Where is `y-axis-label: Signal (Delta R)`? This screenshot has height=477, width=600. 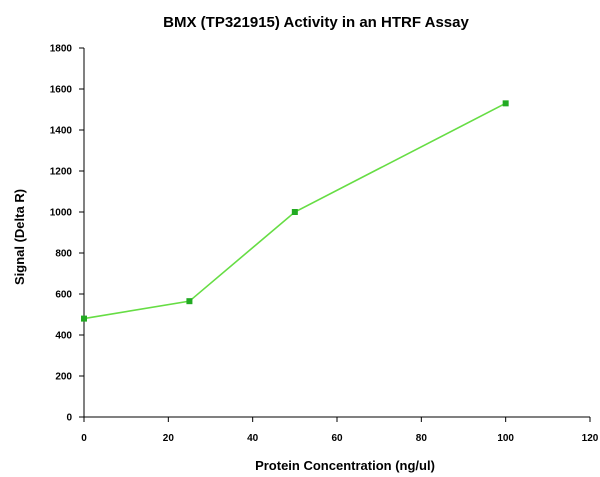 y-axis-label: Signal (Delta R) is located at coordinates (19, 237).